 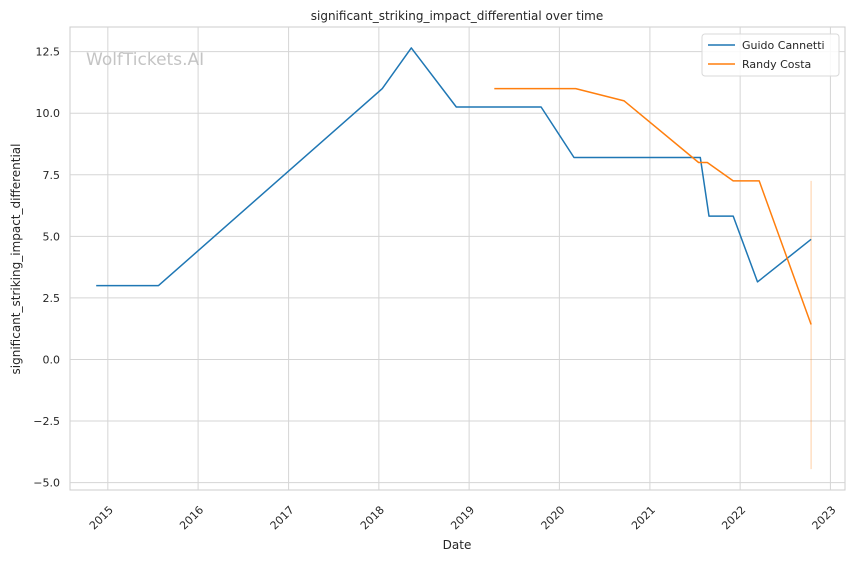 What do you see at coordinates (46, 268) in the screenshot?
I see `y-tick-labels: −5.0 −2.5 0.0 2.5 5.0 7.5 10.0 12.5` at bounding box center [46, 268].